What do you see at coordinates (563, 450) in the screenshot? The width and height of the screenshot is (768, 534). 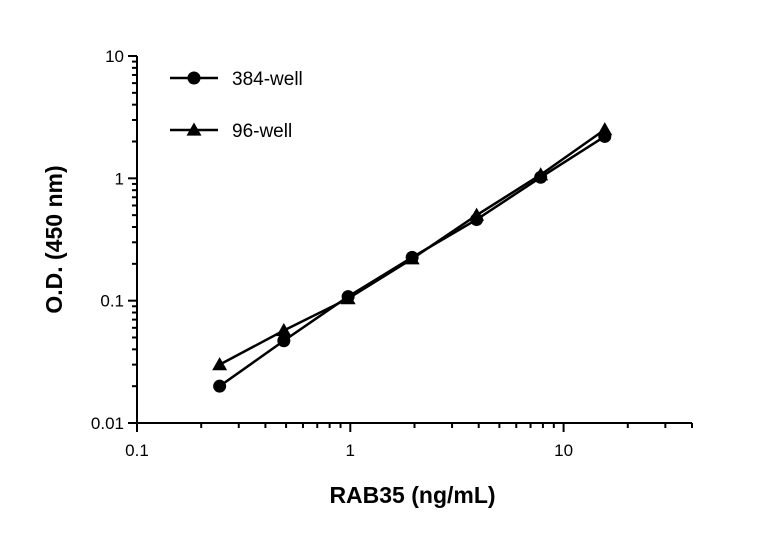 I see `x-tick-label: 10` at bounding box center [563, 450].